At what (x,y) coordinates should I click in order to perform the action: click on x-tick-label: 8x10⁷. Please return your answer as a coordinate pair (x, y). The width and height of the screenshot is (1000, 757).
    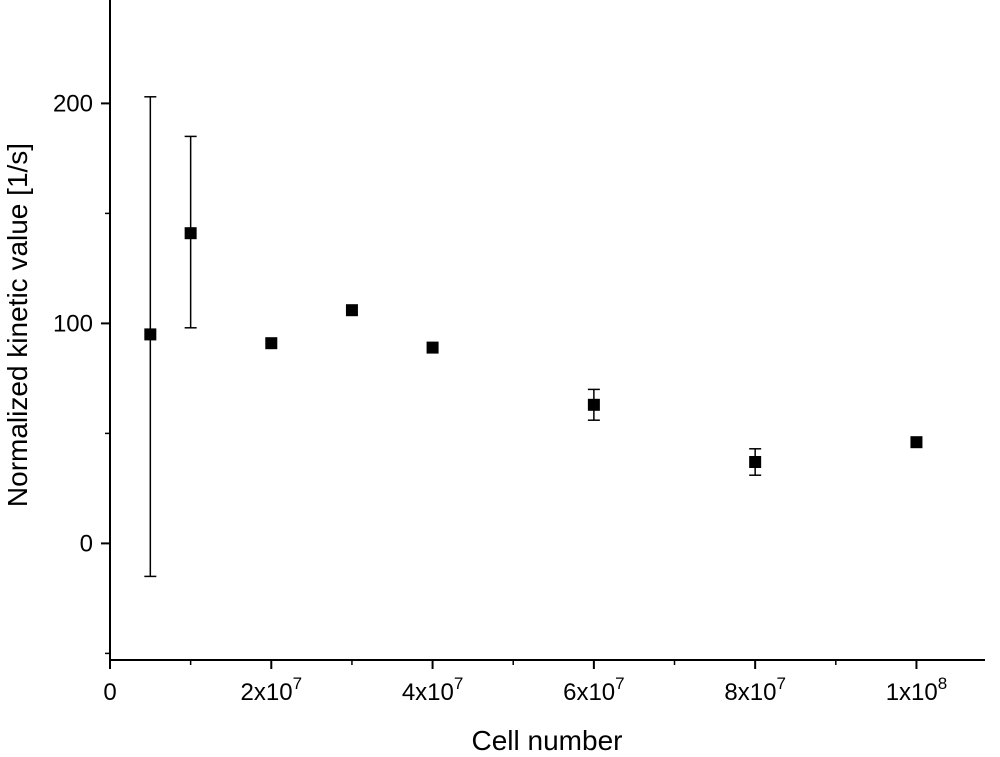
    Looking at the image, I should click on (755, 690).